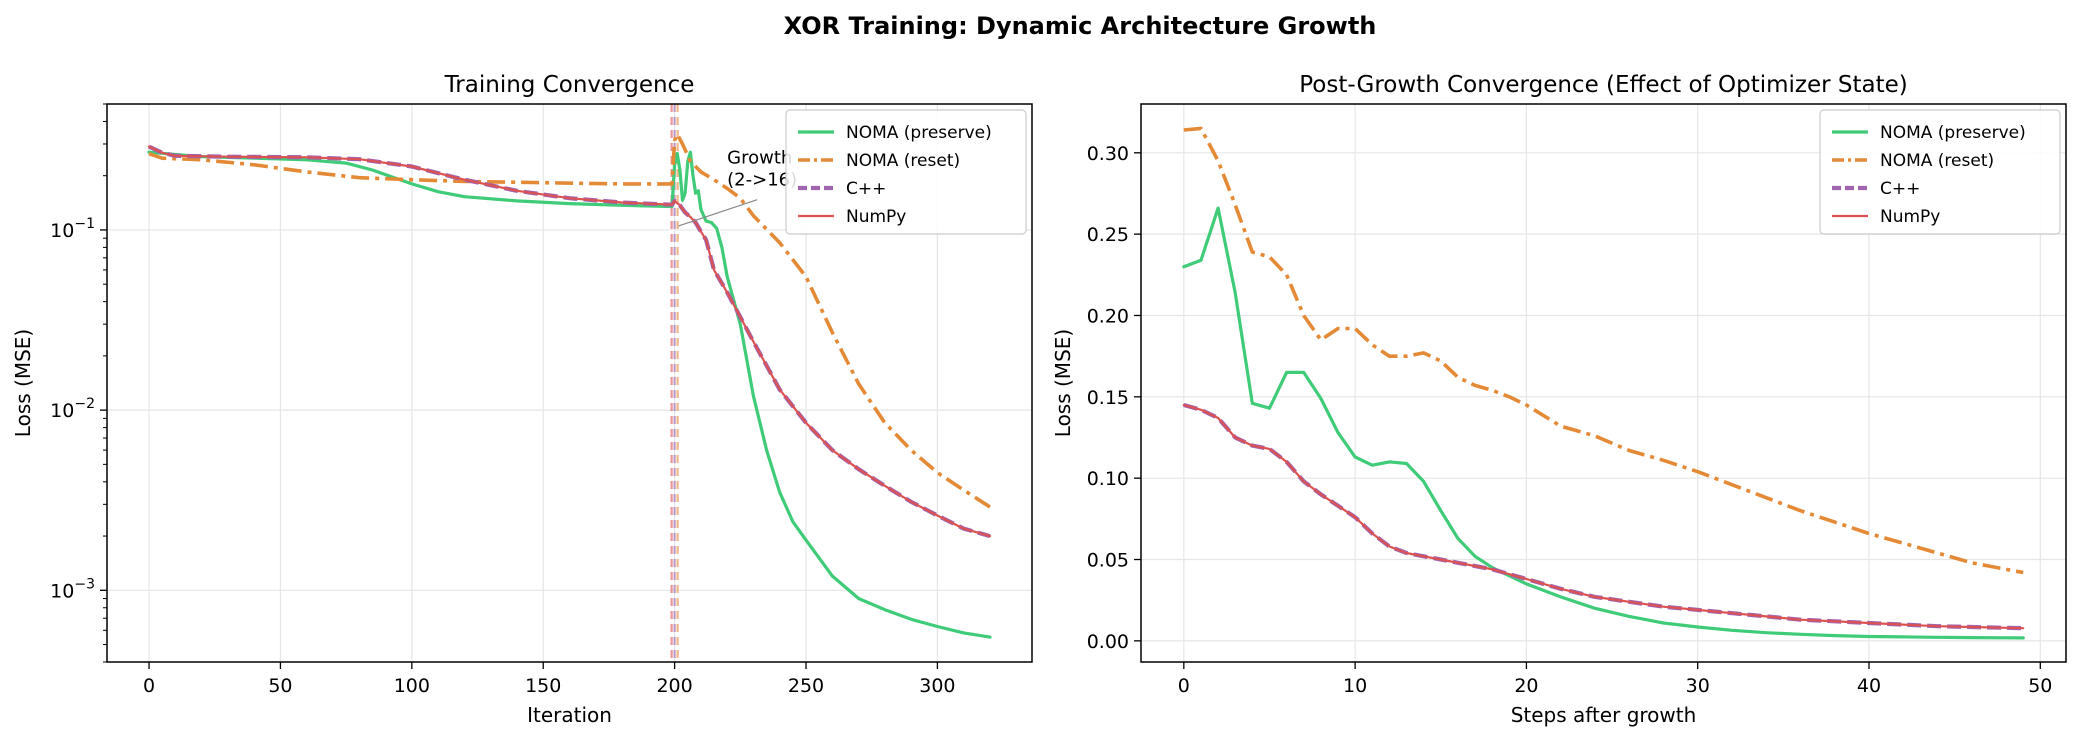 This screenshot has width=2083, height=740. What do you see at coordinates (759, 158) in the screenshot?
I see `annotation-text: Growth` at bounding box center [759, 158].